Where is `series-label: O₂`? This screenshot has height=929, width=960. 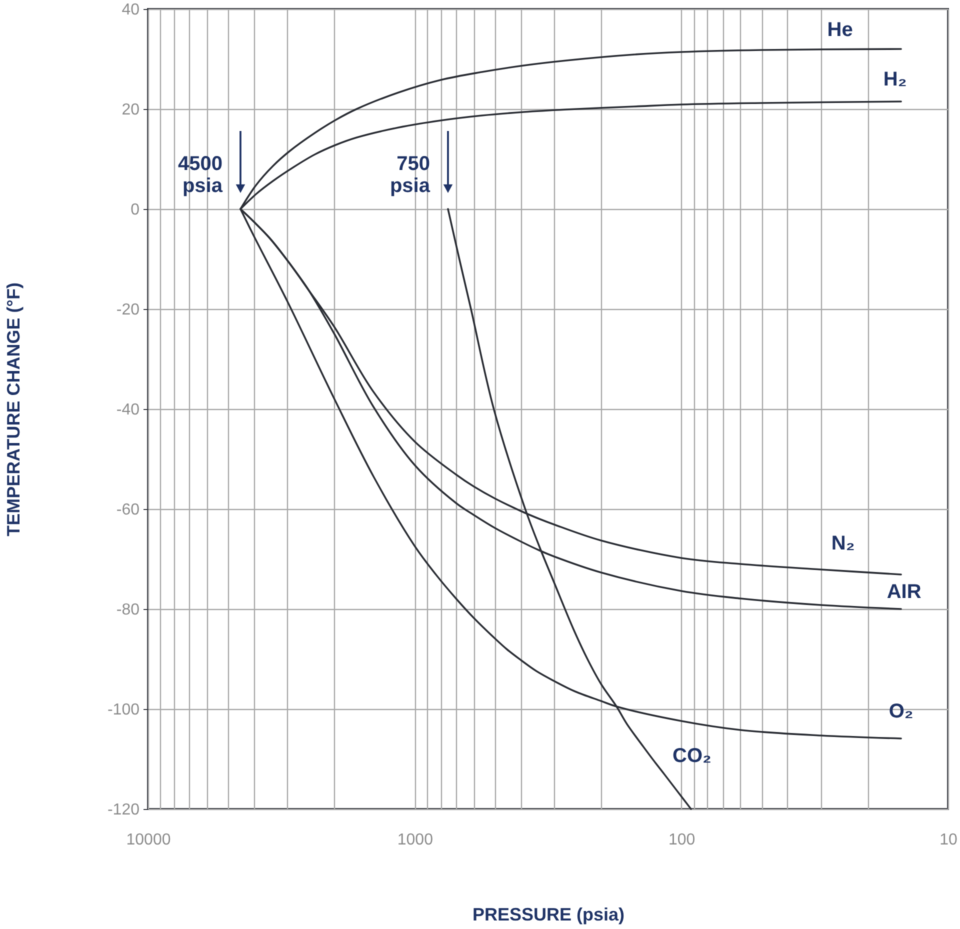 series-label: O₂ is located at coordinates (901, 711).